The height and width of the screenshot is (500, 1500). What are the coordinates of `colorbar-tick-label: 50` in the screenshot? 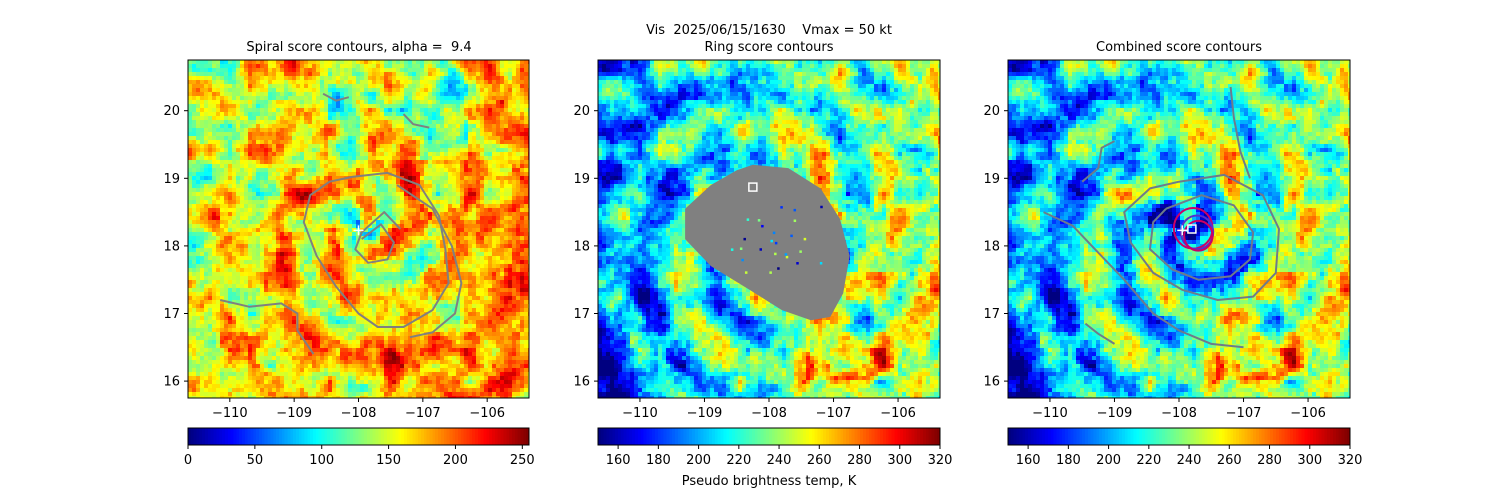 It's located at (255, 460).